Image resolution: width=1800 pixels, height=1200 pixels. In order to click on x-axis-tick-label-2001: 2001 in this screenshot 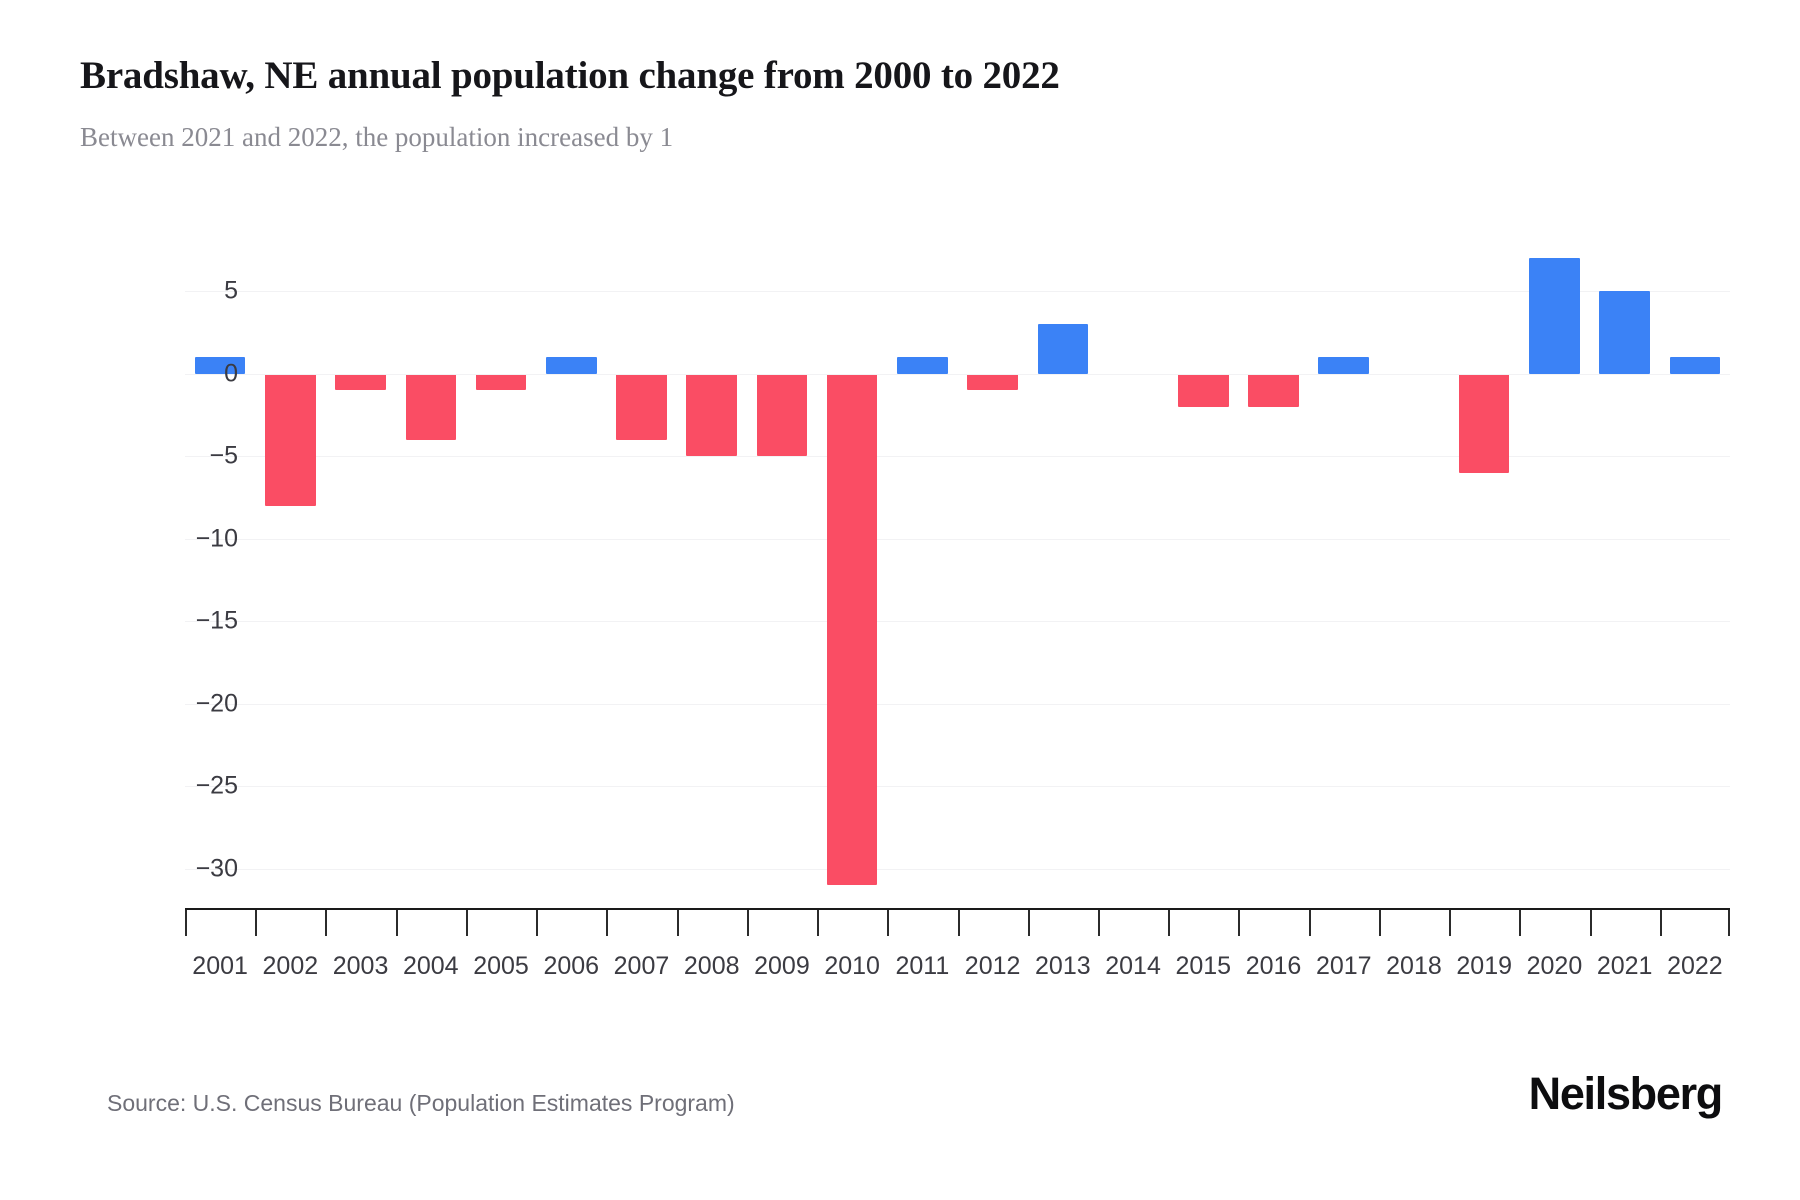, I will do `click(220, 966)`.